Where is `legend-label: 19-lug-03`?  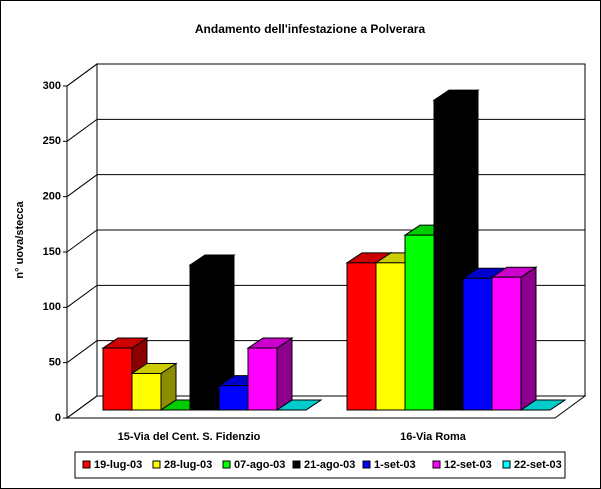
legend-label: 19-lug-03 is located at coordinates (118, 465).